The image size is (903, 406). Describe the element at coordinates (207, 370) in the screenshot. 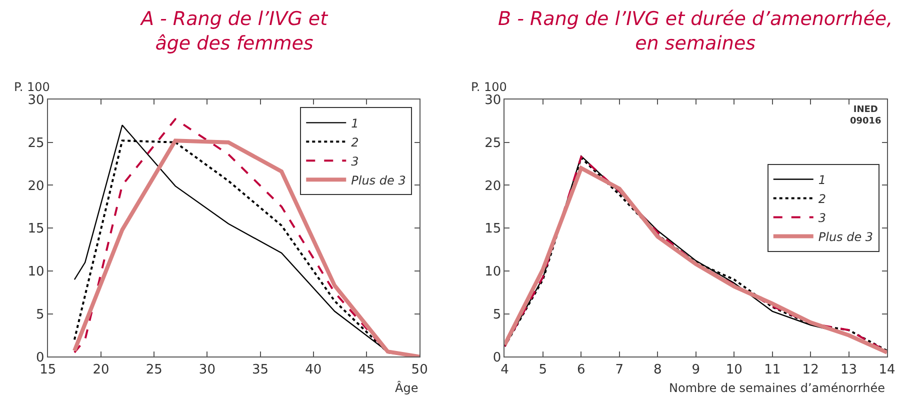

I see `x-tick-label: 30` at that location.